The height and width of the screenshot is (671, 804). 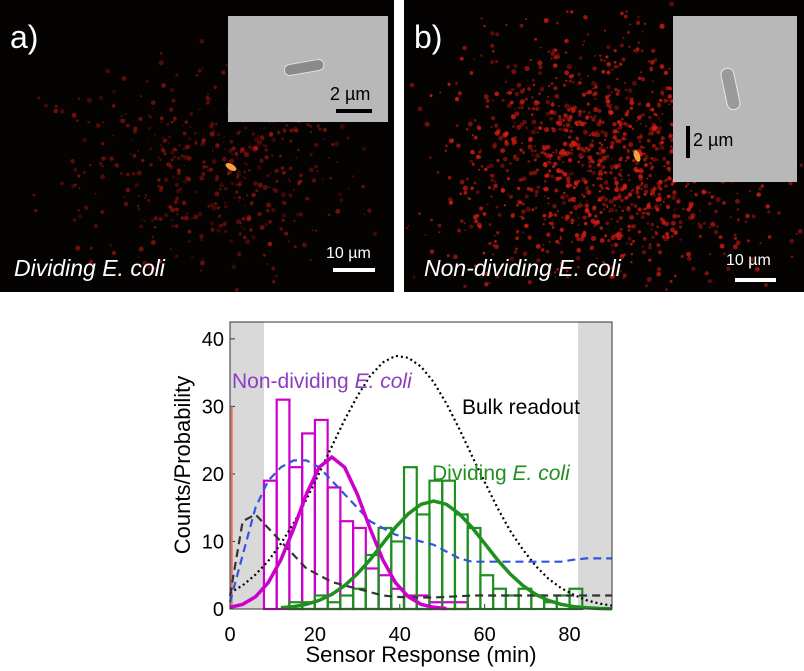 What do you see at coordinates (420, 531) in the screenshot?
I see `curve` at bounding box center [420, 531].